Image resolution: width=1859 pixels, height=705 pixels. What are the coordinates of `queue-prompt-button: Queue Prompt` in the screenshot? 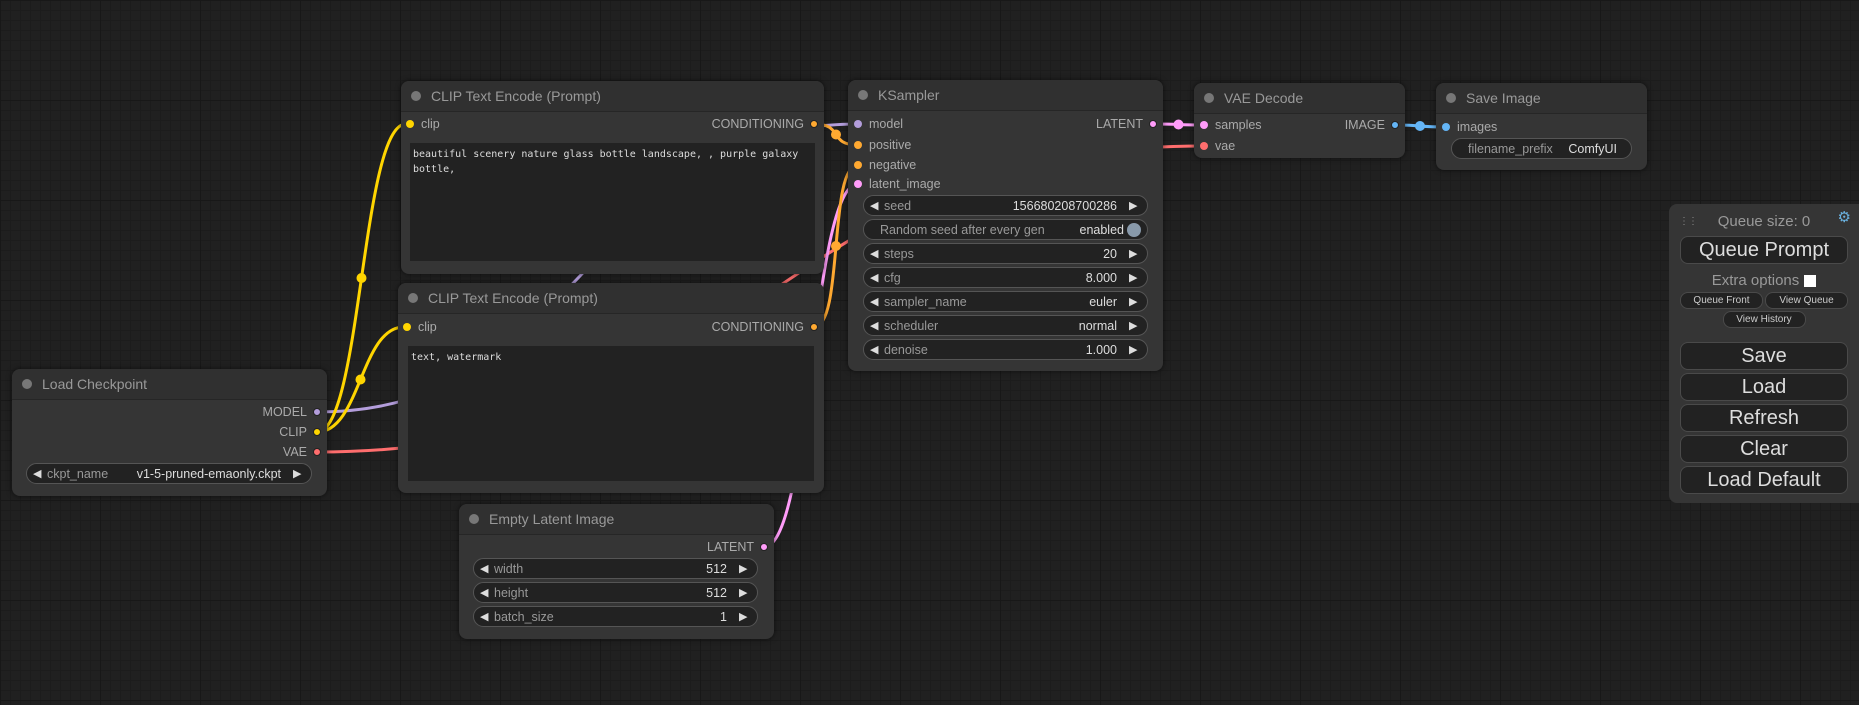 It's located at (1764, 250).